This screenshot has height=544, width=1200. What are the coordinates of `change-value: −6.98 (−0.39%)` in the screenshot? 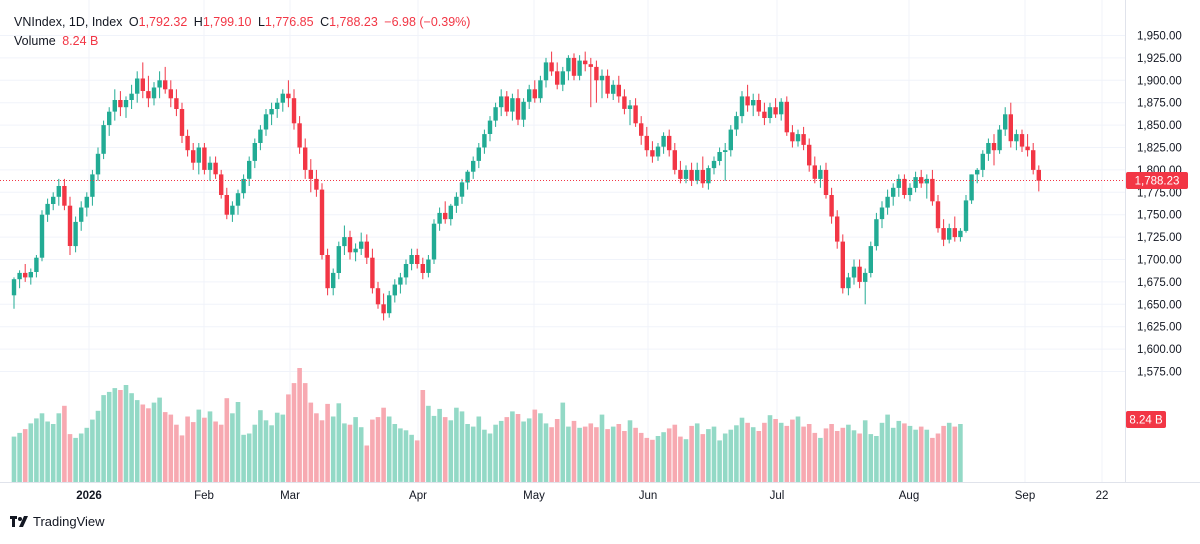 It's located at (427, 22).